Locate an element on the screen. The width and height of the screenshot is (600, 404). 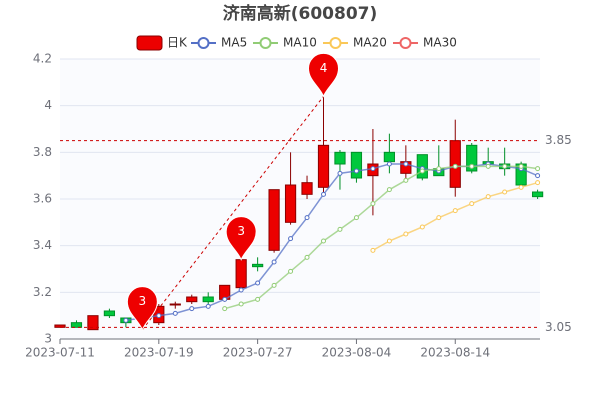
mark-line-label: 3.85 is located at coordinates (558, 140).